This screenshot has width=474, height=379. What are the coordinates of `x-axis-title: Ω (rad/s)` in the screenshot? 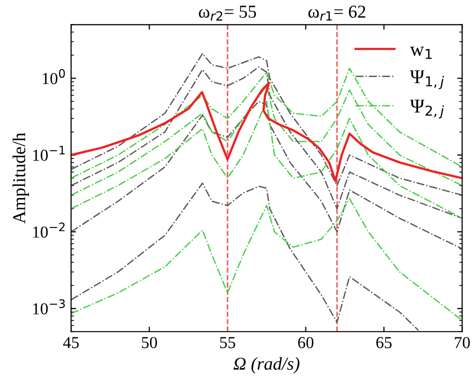 It's located at (267, 365).